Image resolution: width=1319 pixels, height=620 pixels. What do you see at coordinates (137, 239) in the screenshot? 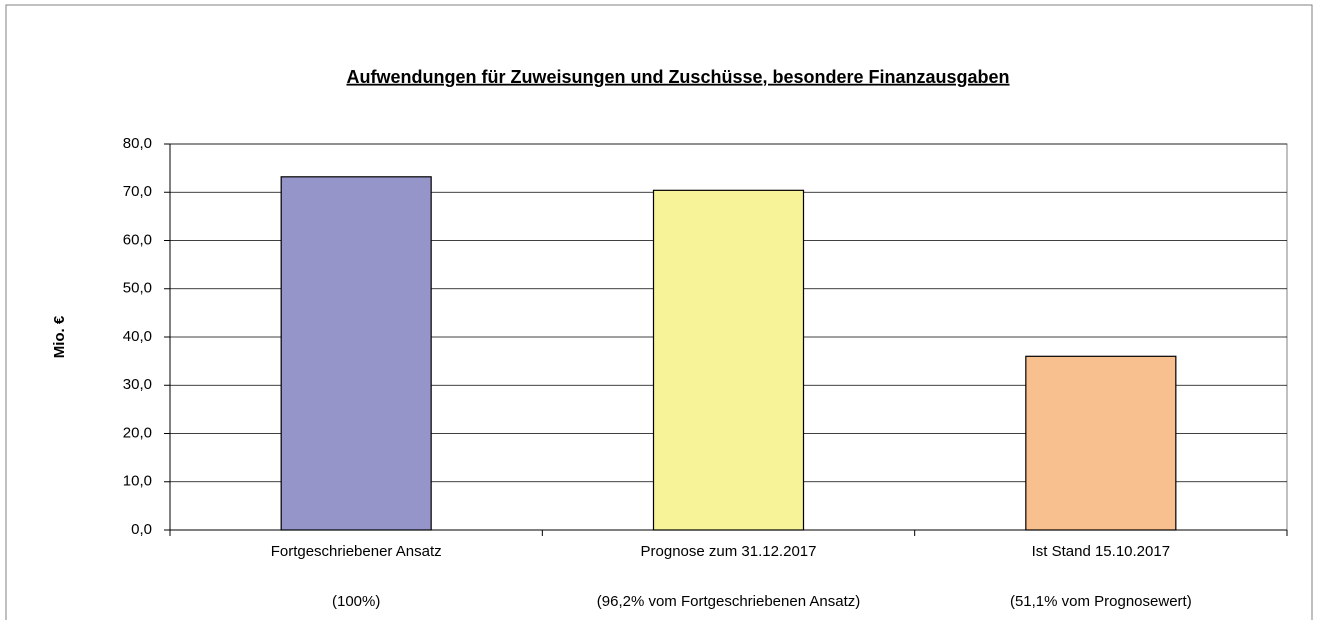
I see `y-tick-label: 60,0` at bounding box center [137, 239].